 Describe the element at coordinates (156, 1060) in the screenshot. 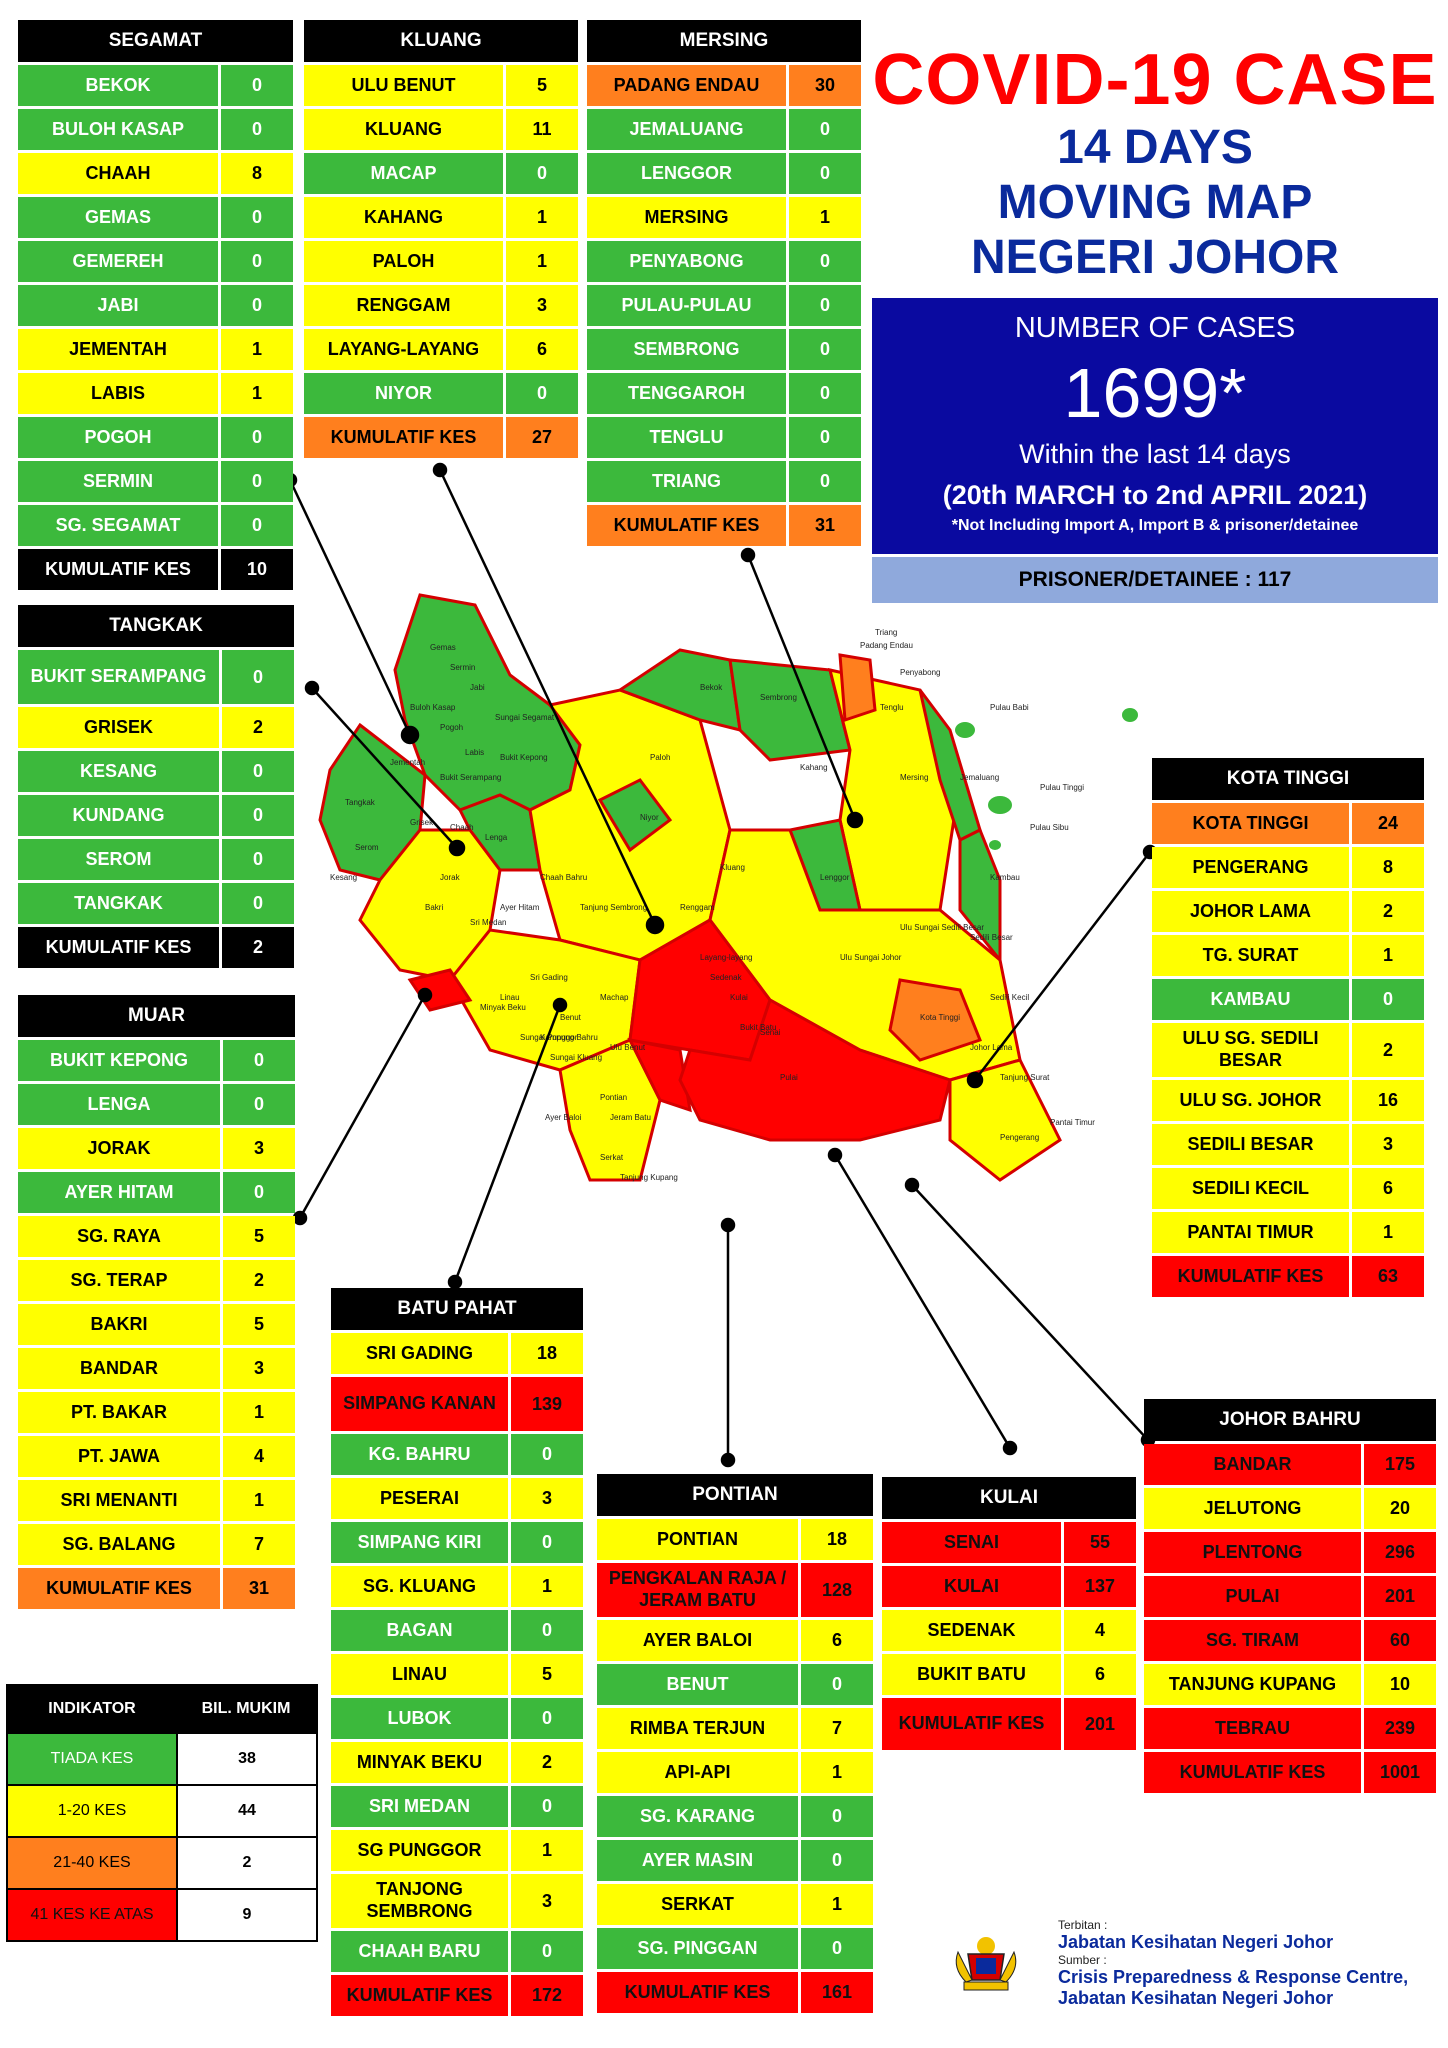

I see `mukim-row: BUKIT KEPONG 0` at that location.